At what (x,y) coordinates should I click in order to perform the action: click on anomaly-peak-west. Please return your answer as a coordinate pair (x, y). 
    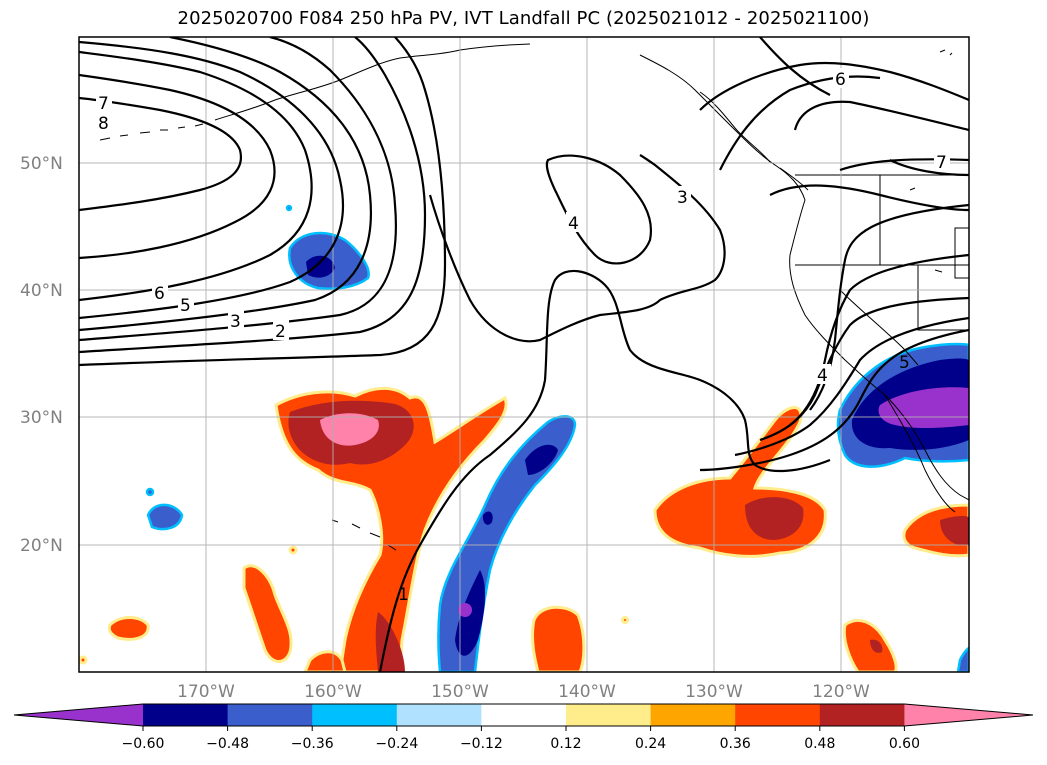
    Looking at the image, I should click on (349, 429).